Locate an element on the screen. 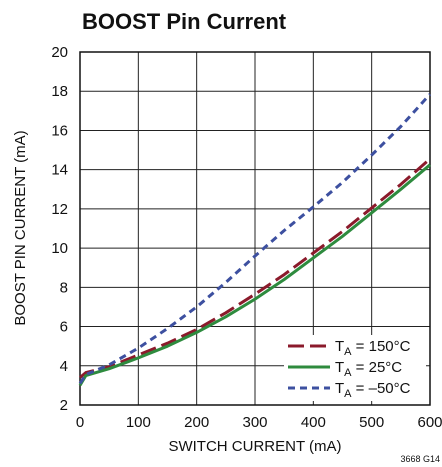  legend-label-2: TA = –50°C is located at coordinates (373, 390).